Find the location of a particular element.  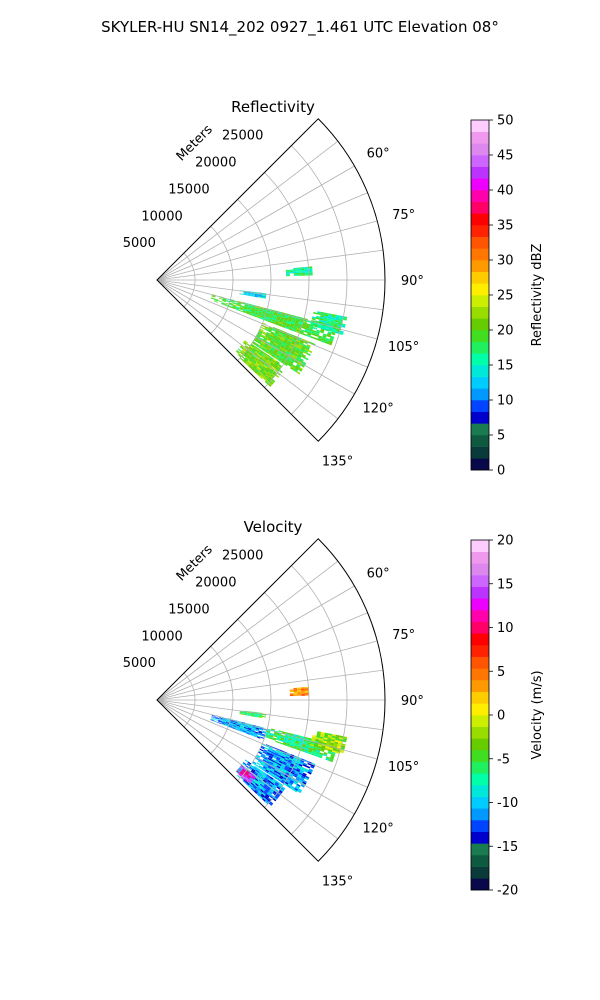

colorbar-label: Velocity (m/s) is located at coordinates (537, 714).